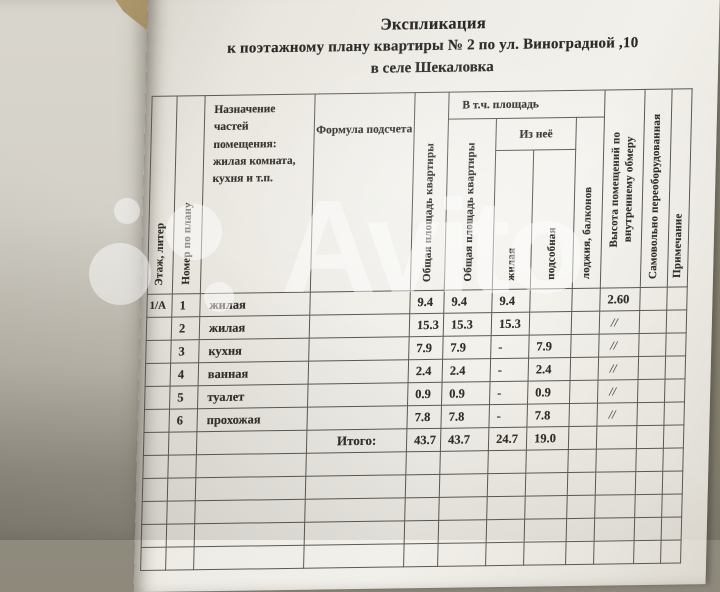 The width and height of the screenshot is (720, 592). Describe the element at coordinates (466, 370) in the screenshot. I see `cell-total2: 2.4` at that location.